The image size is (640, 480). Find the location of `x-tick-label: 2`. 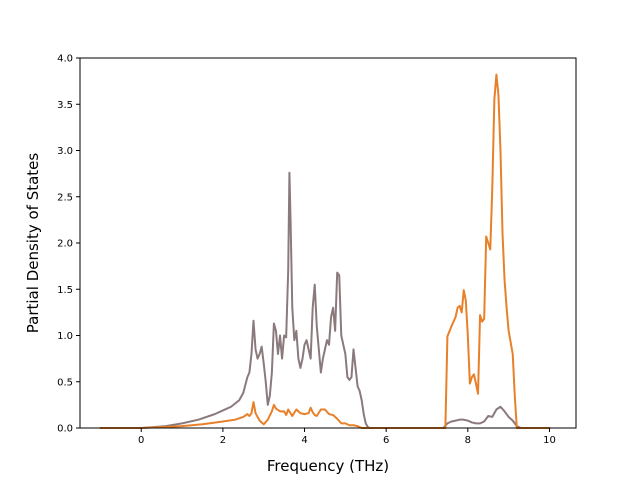

x-tick-label: 2 is located at coordinates (223, 440).